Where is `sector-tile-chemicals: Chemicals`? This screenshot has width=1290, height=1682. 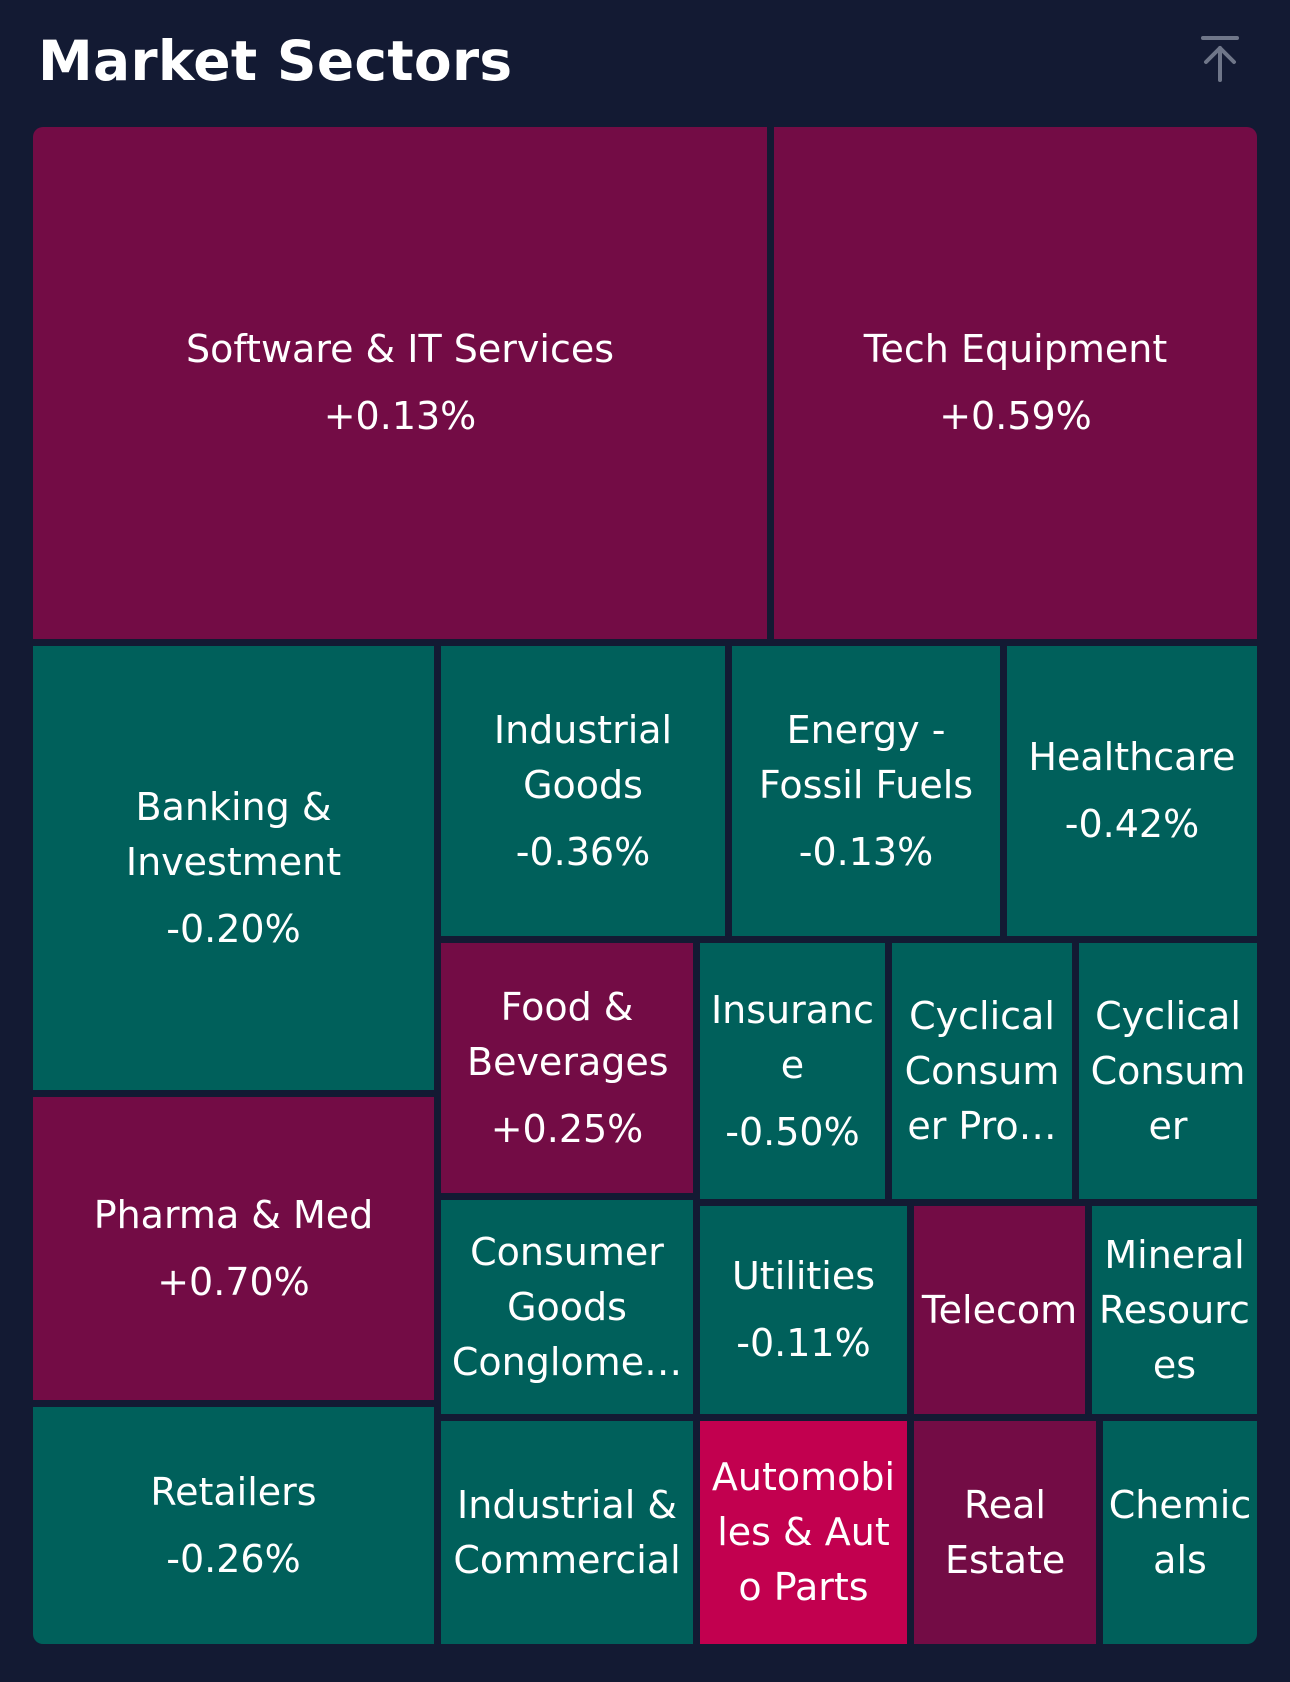
sector-tile-chemicals: Chemicals is located at coordinates (1180, 1532).